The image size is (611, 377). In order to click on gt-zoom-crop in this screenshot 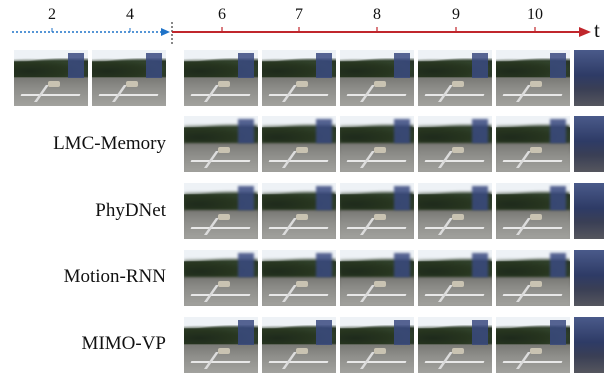, I will do `click(589, 78)`.